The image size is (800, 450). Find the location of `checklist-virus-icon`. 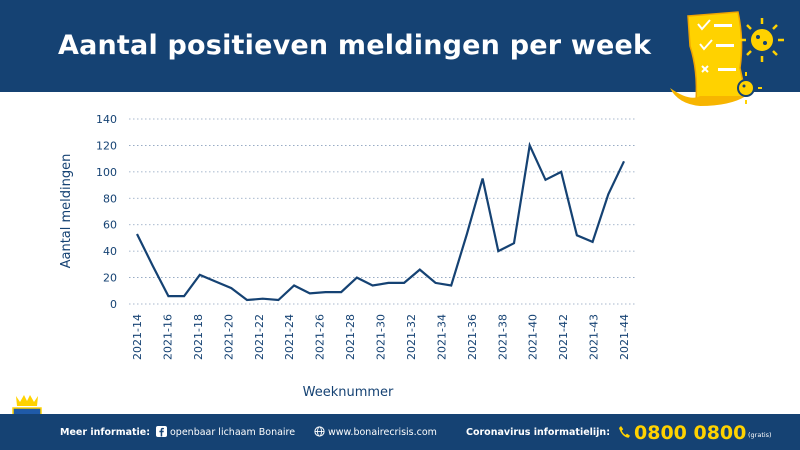

checklist-virus-icon is located at coordinates (727, 58).